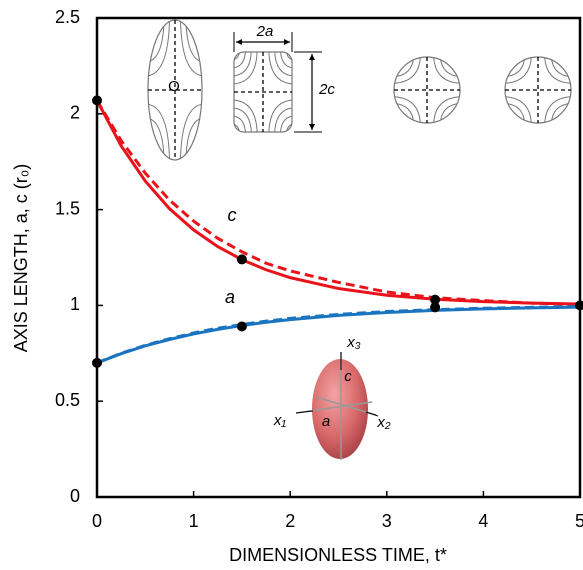  I want to click on x-axis-label: DIMENSIONLESS TIME, t*, so click(338, 555).